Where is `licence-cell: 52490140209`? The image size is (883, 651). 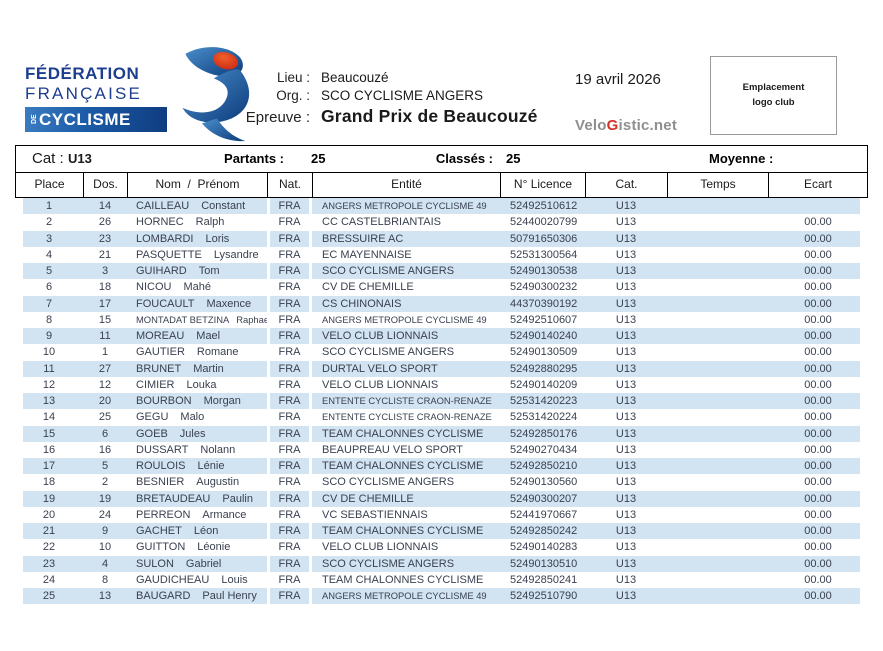
licence-cell: 52490140209 is located at coordinates (542, 384).